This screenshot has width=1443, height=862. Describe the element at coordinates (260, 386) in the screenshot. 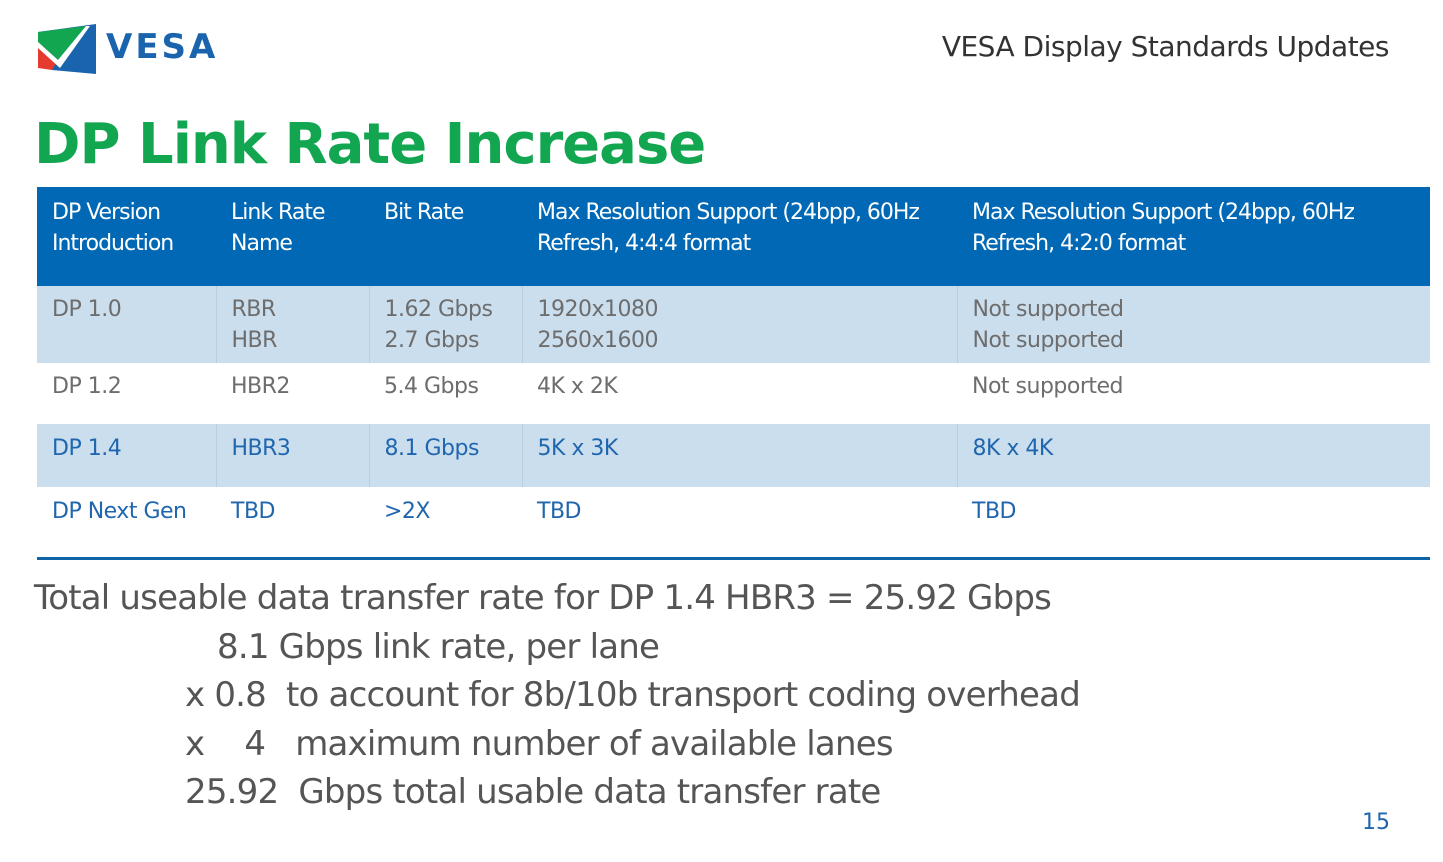

I see `cell-link-rate: HBR2` at that location.